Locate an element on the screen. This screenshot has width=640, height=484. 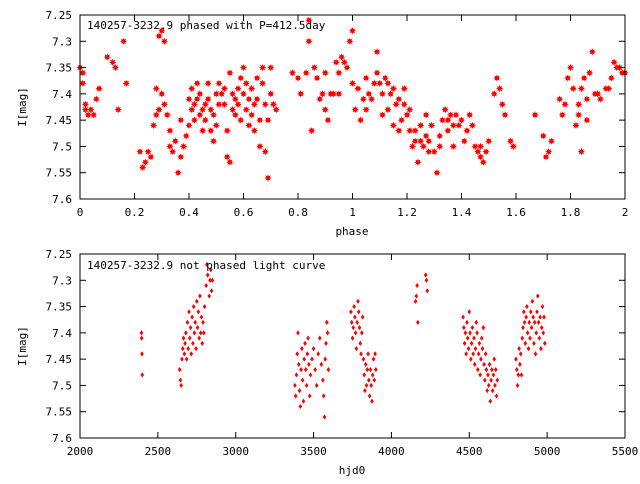
phased-y-tick-label: 7.4 is located at coordinates (62, 94).